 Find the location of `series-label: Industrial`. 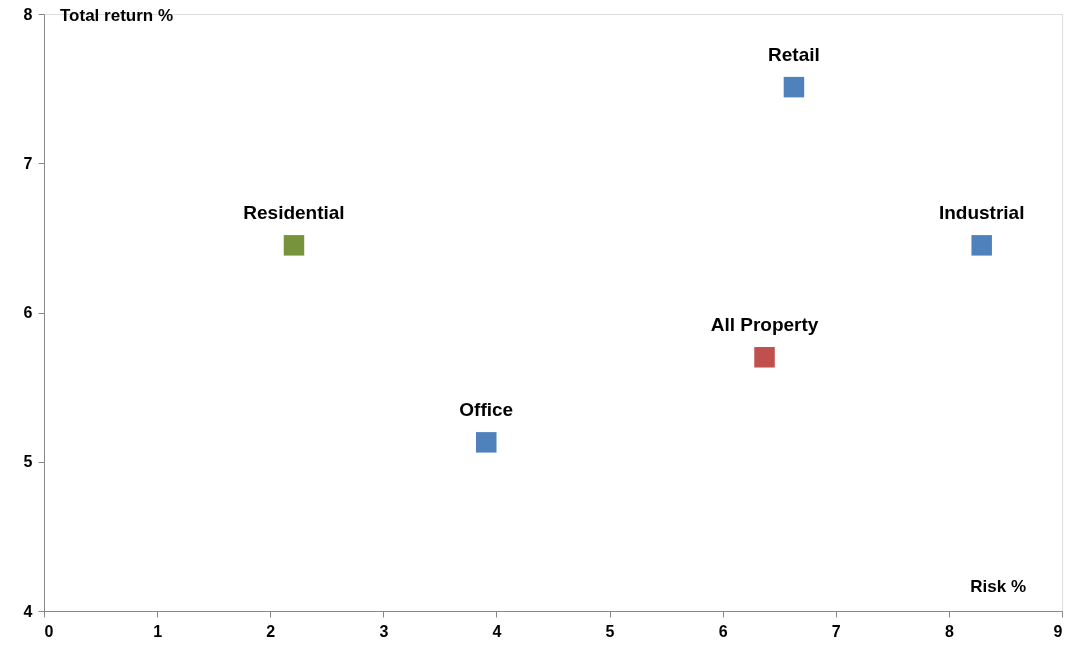

series-label: Industrial is located at coordinates (981, 213).